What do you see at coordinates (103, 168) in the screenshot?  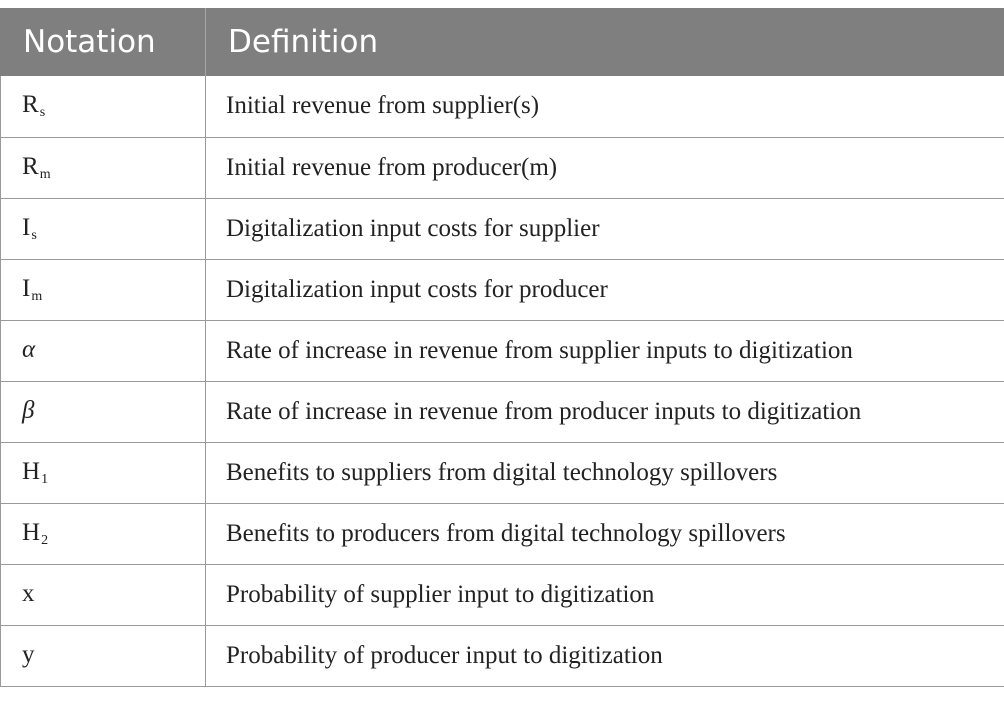 I see `notation-cell: Rm` at bounding box center [103, 168].